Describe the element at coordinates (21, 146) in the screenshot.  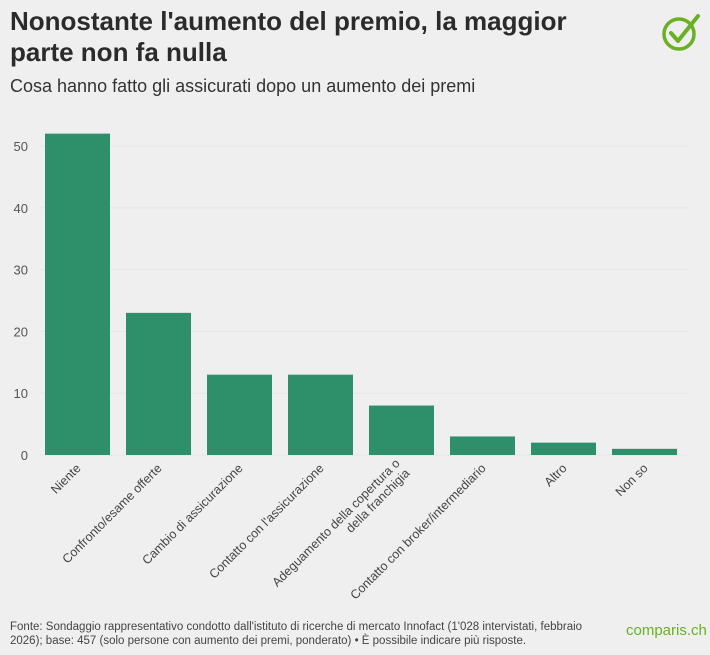
I see `y-tick-label: 50` at that location.